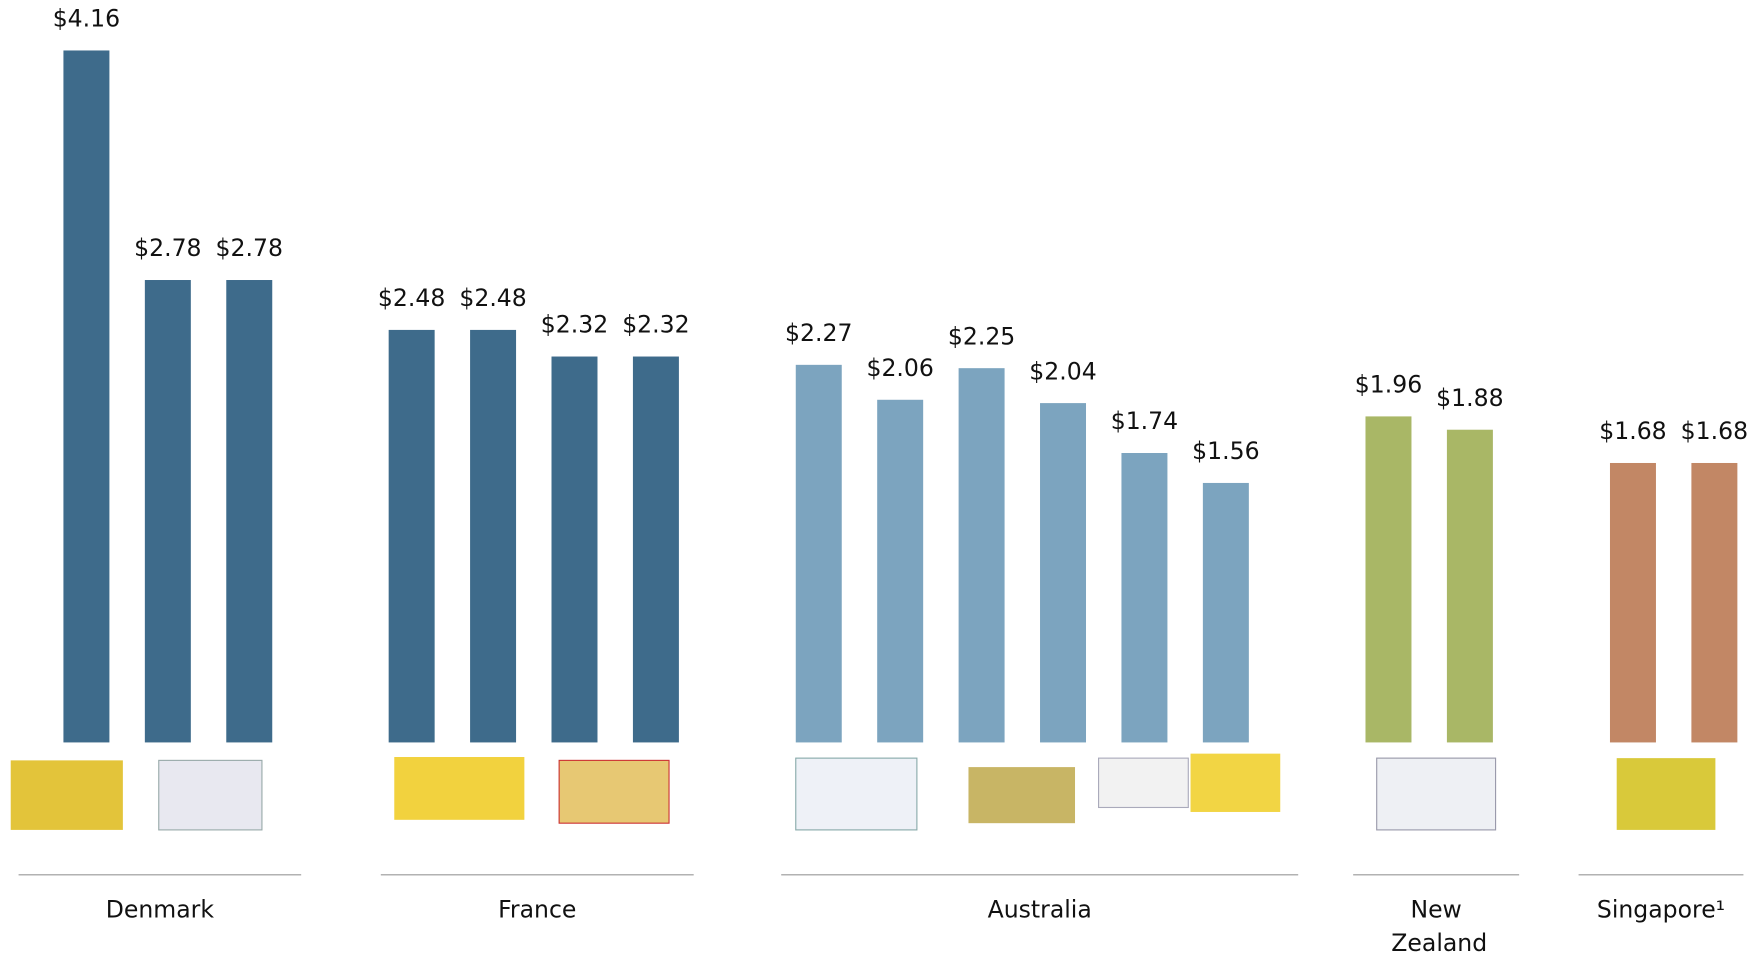  I want to click on group-label: Australia, so click(1039, 909).